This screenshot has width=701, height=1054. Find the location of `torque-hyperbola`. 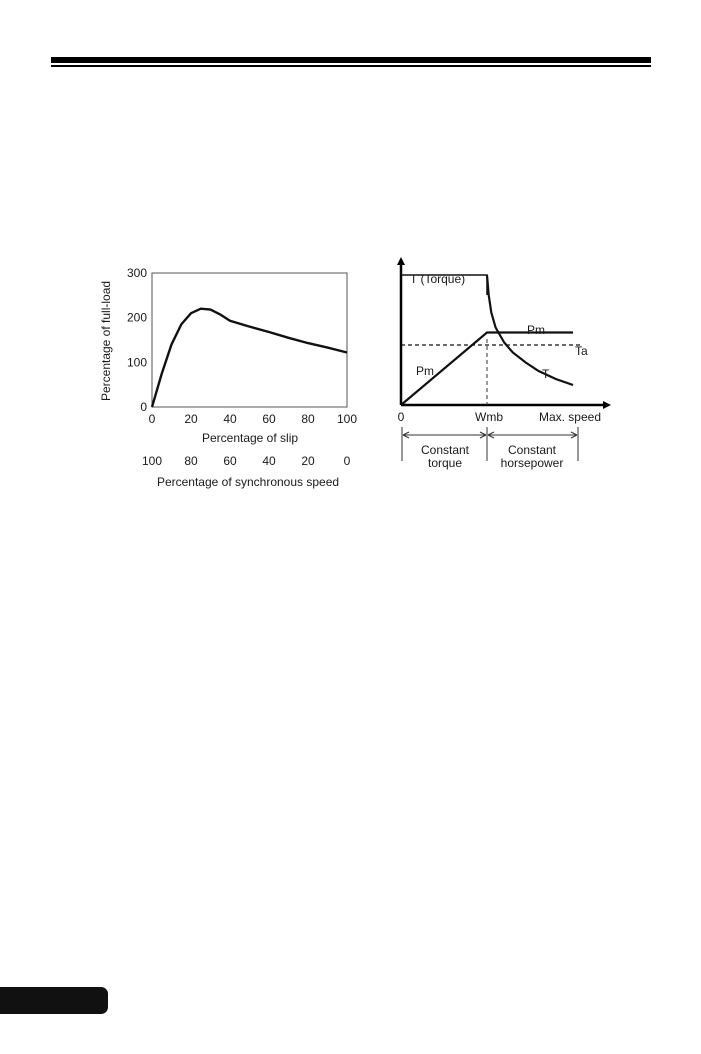

torque-hyperbola is located at coordinates (529, 330).